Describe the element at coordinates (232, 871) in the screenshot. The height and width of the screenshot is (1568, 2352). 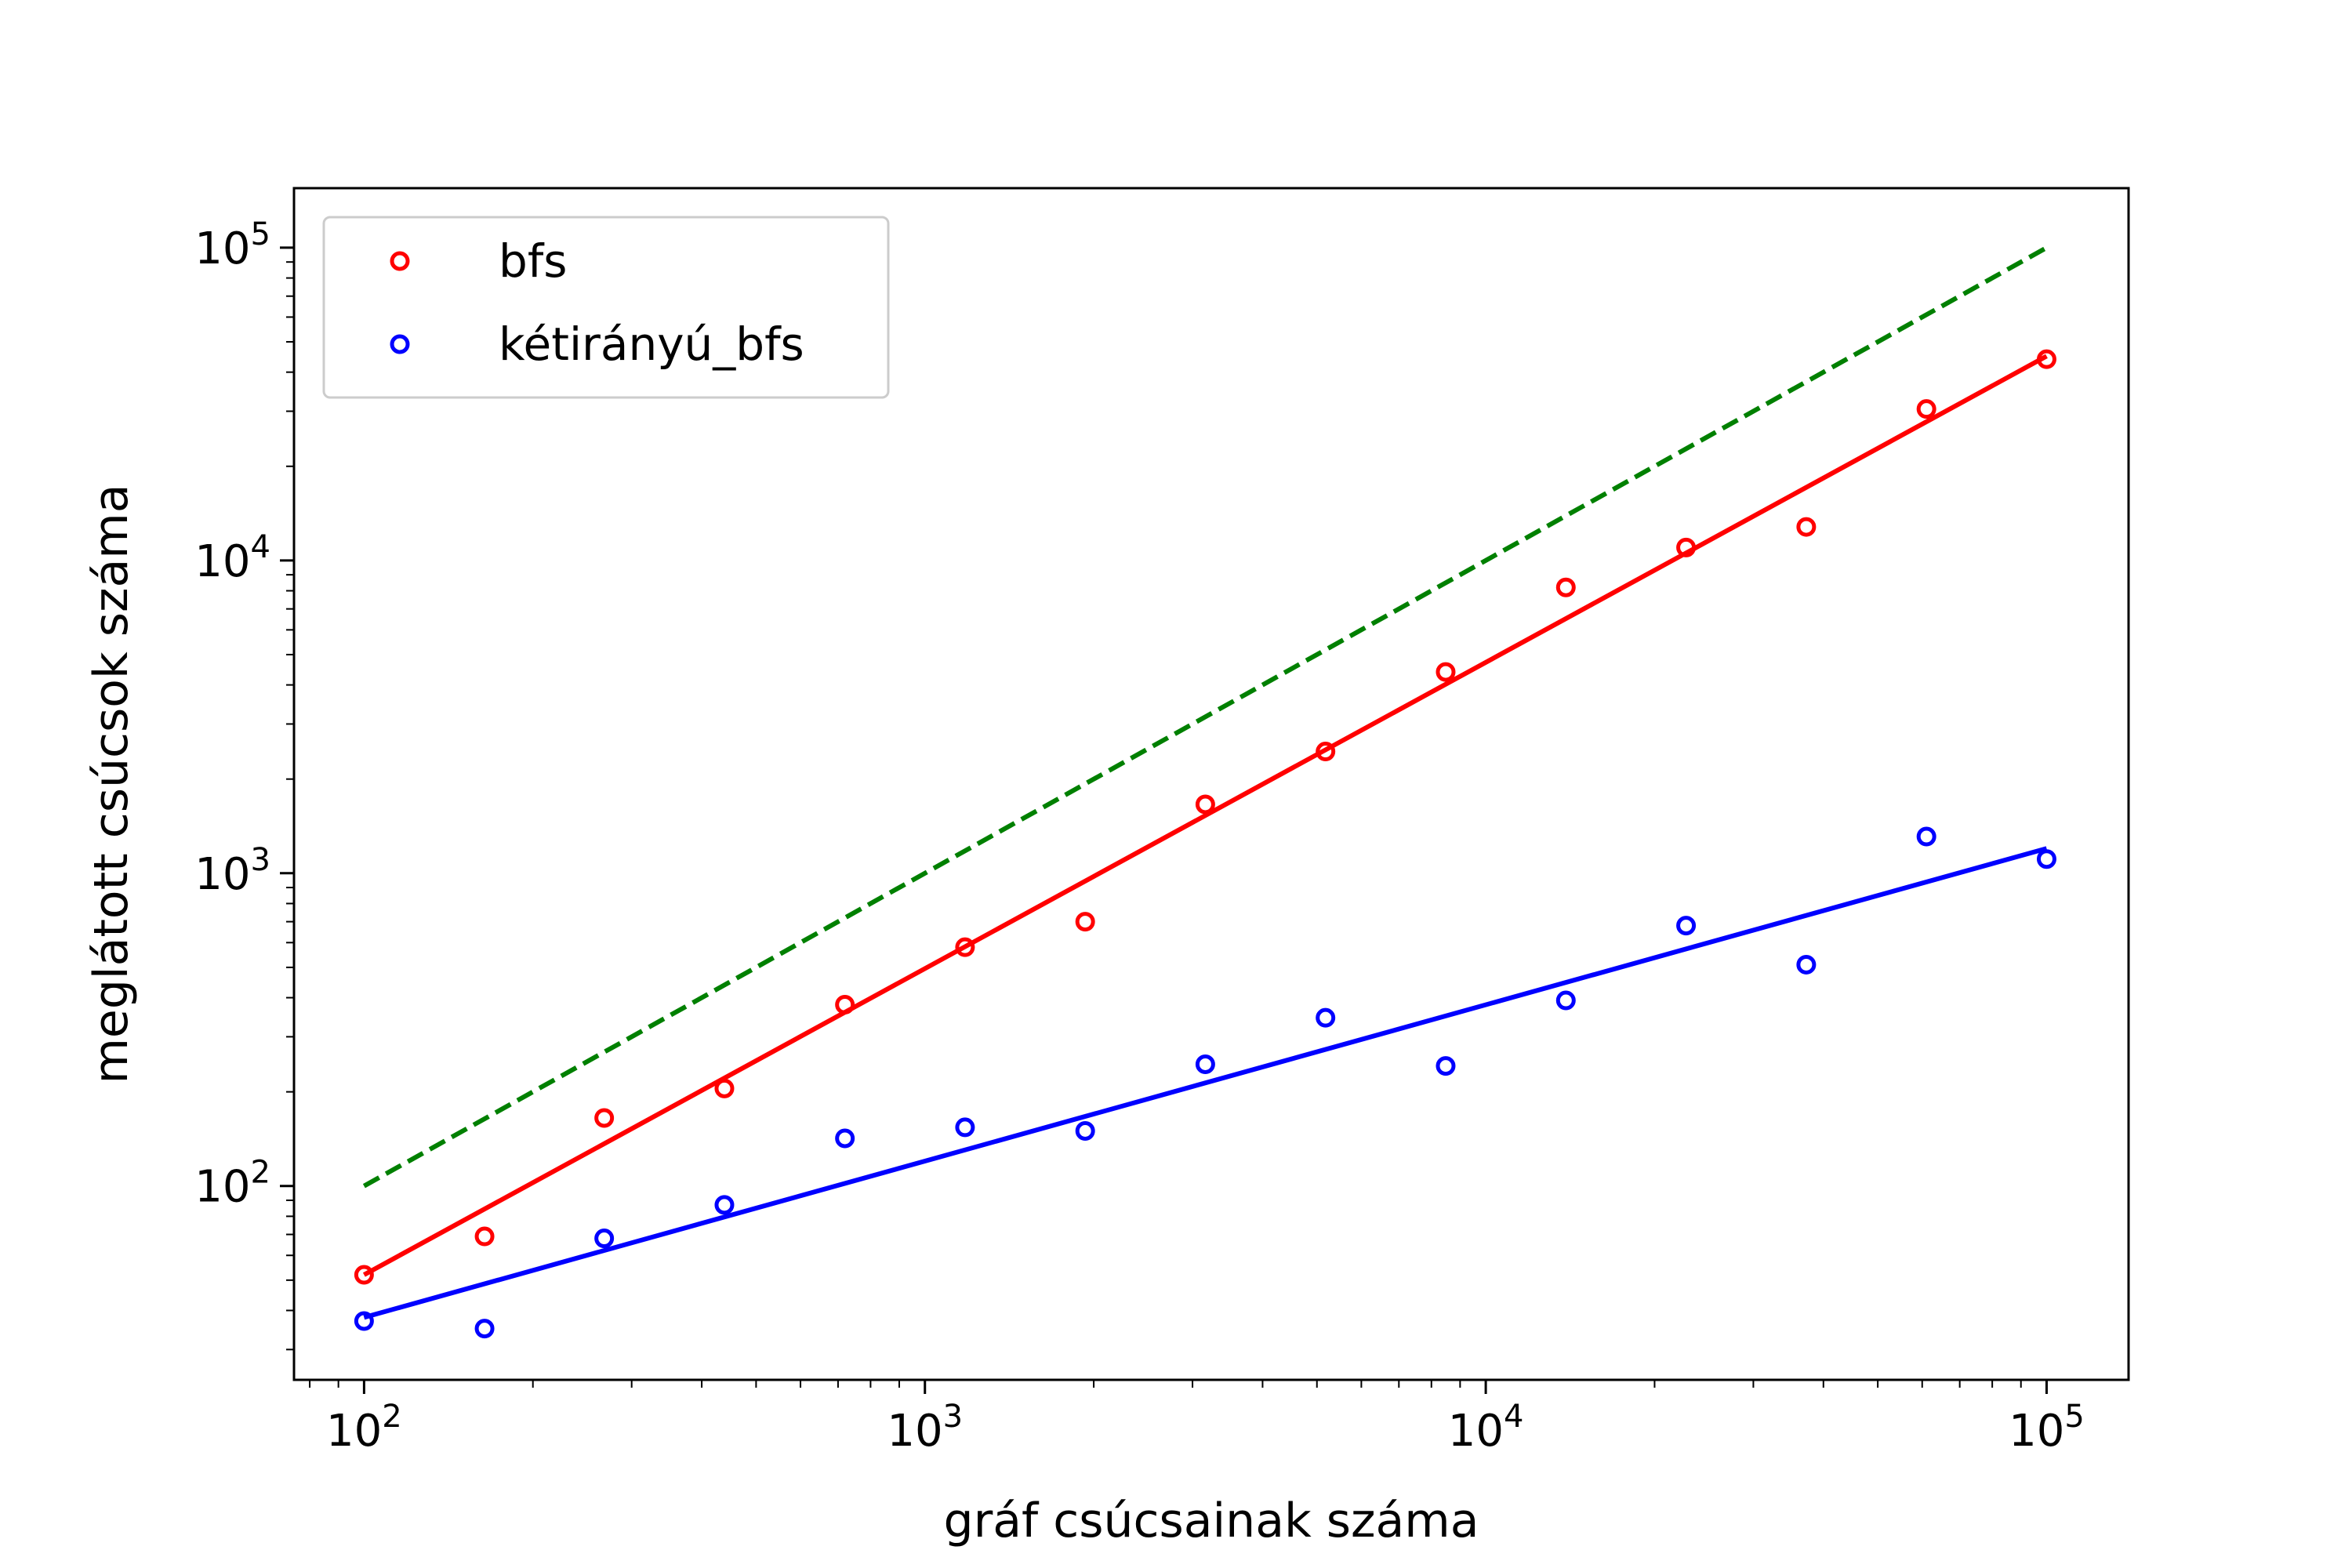
I see `y-tick-label: 10³` at that location.